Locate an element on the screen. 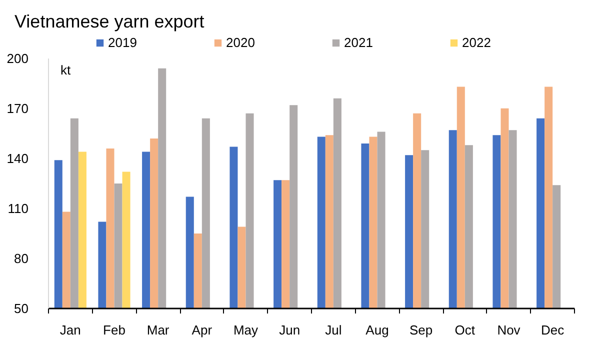  y-tick-label: 200 is located at coordinates (17, 58).